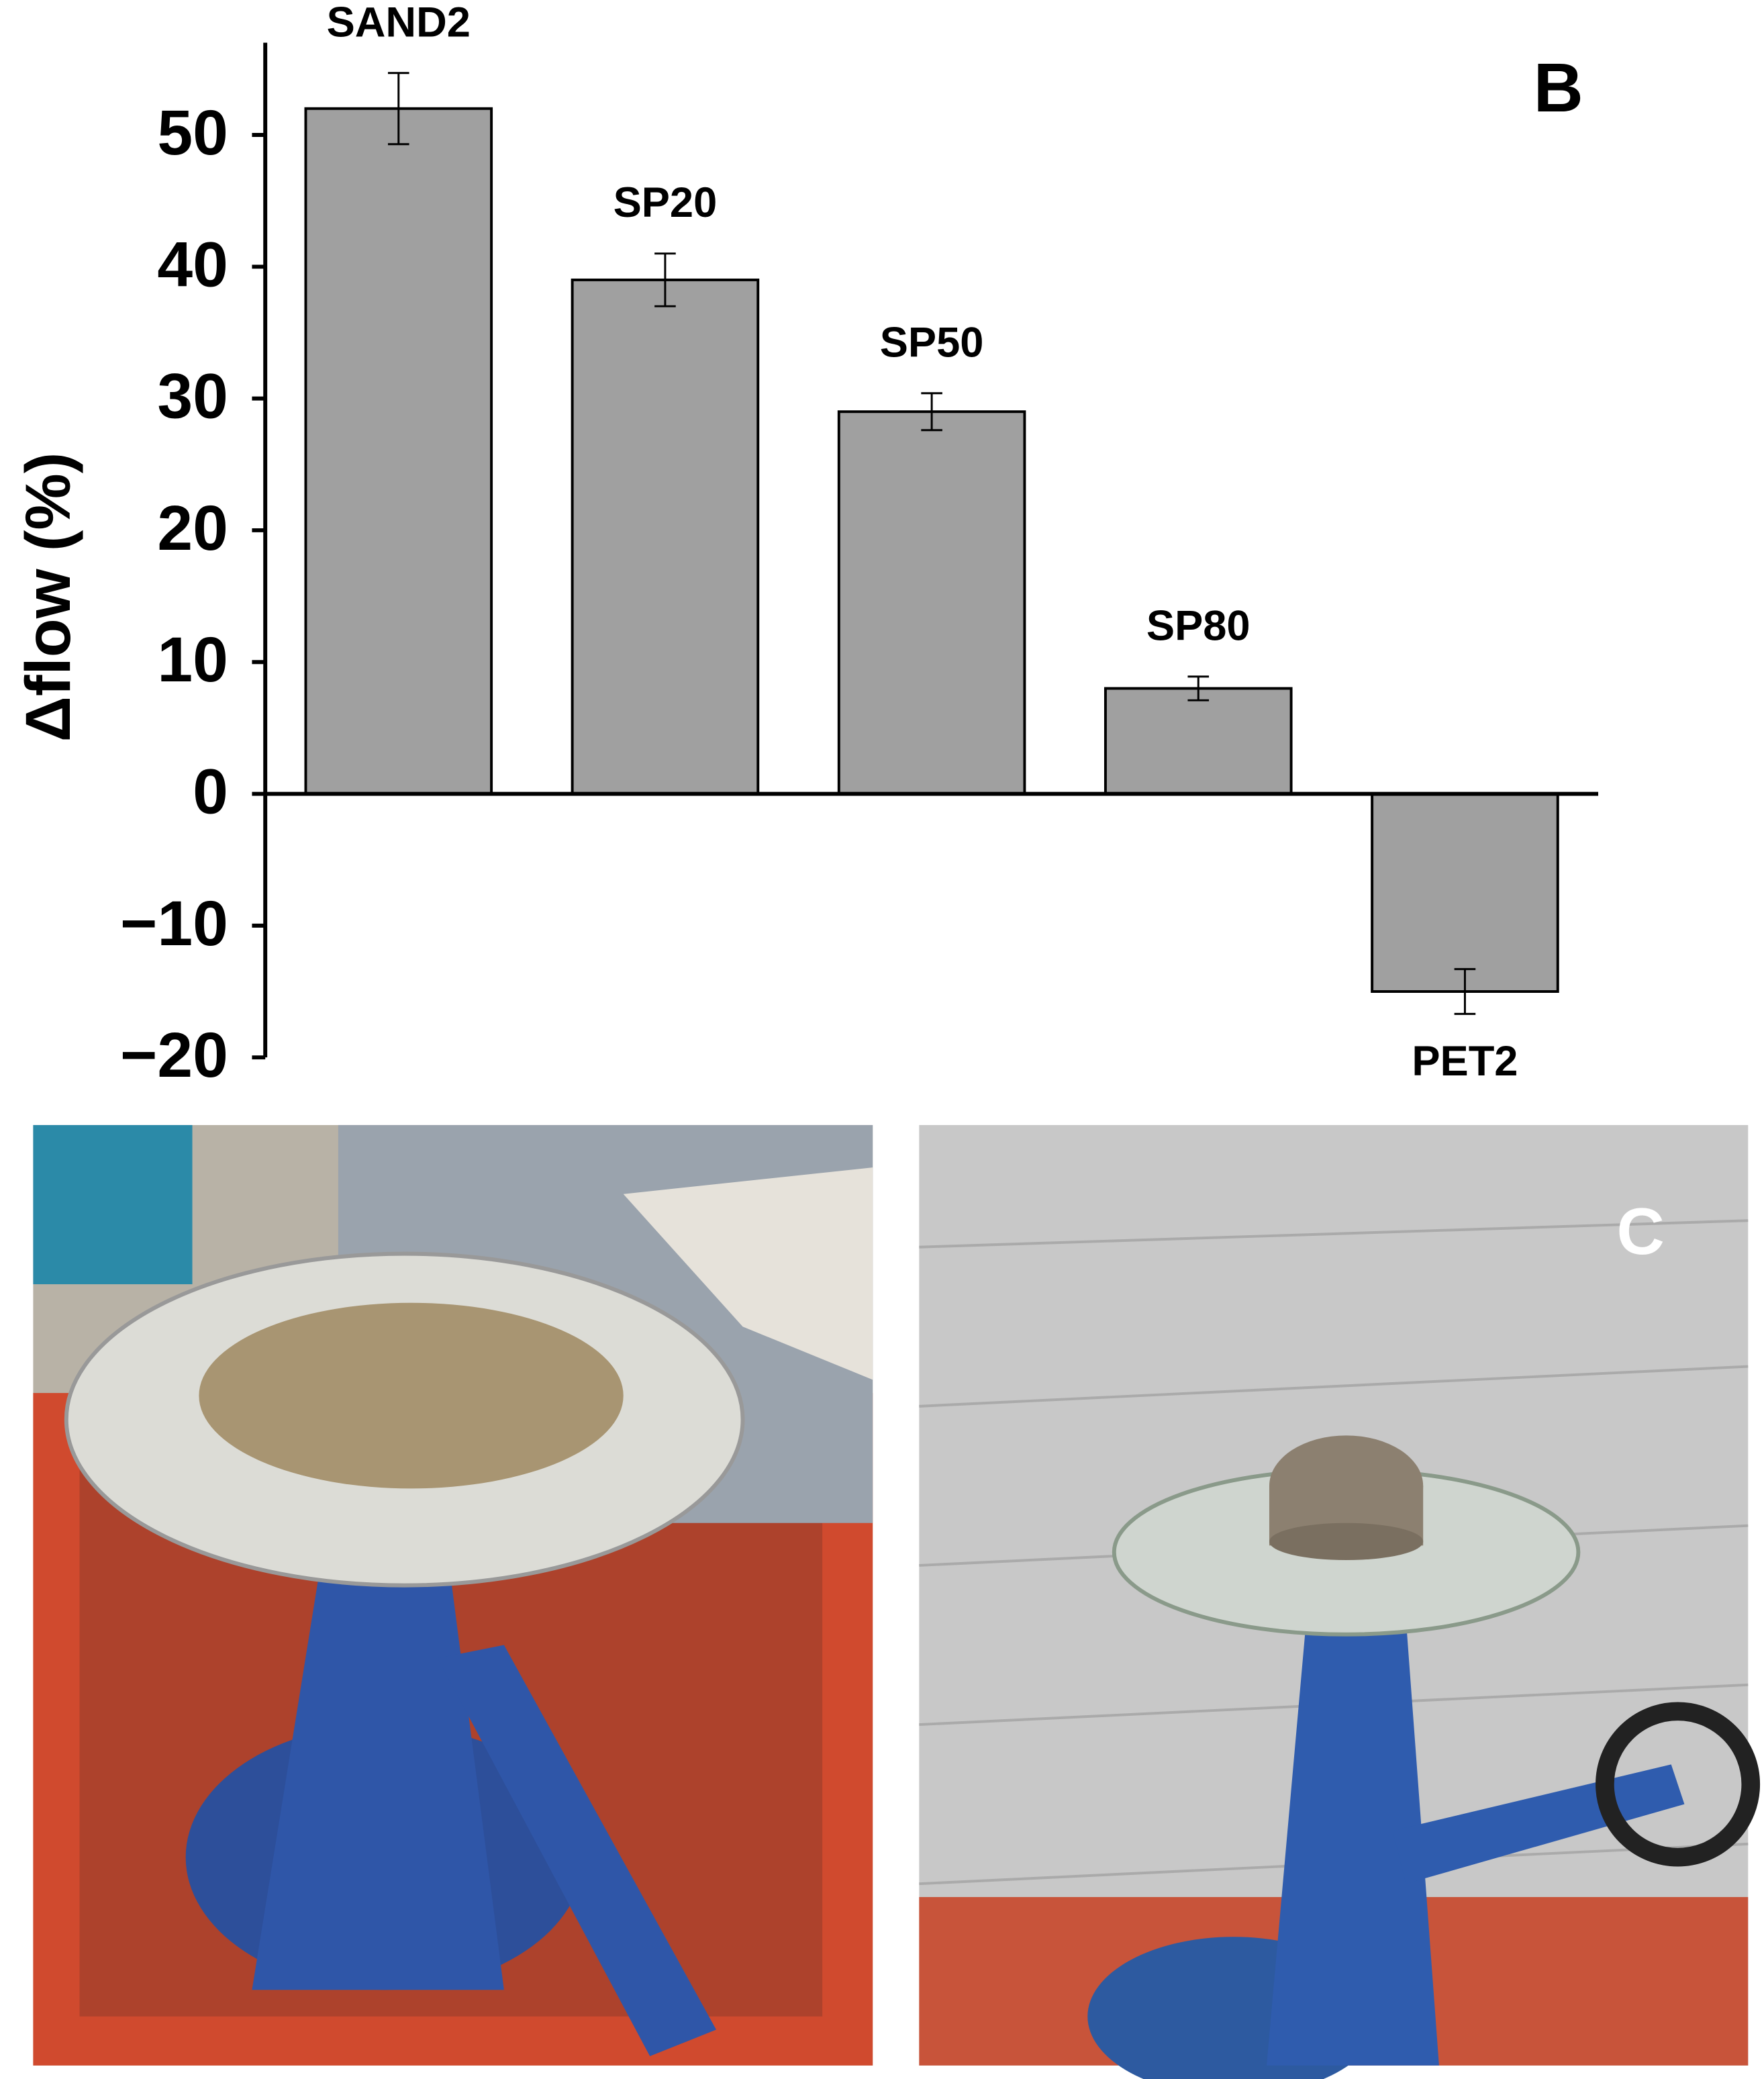 Image resolution: width=1764 pixels, height=2079 pixels. What do you see at coordinates (1199, 625) in the screenshot?
I see `category-label: SP80` at bounding box center [1199, 625].